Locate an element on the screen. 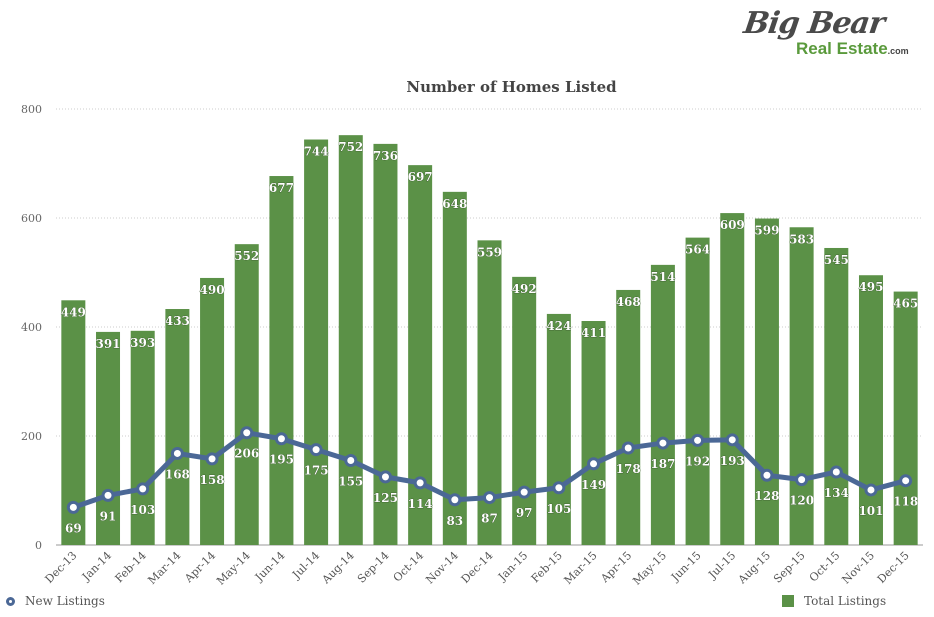  y-tick-label: 200 is located at coordinates (31, 436).